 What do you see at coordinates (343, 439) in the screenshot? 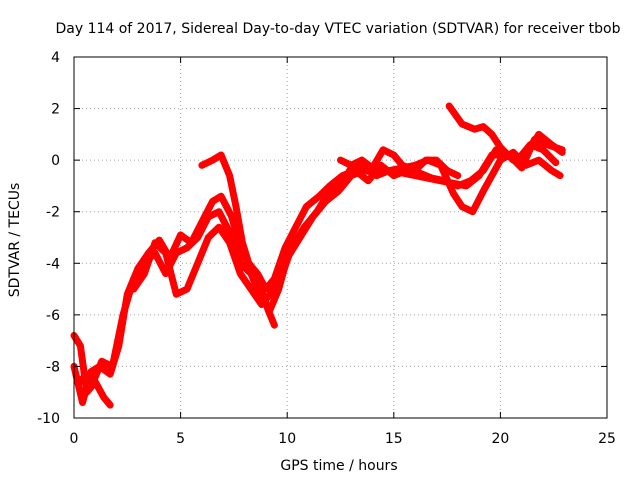
I see `x-tick-labels: 0 5 10 15 20 25` at bounding box center [343, 439].